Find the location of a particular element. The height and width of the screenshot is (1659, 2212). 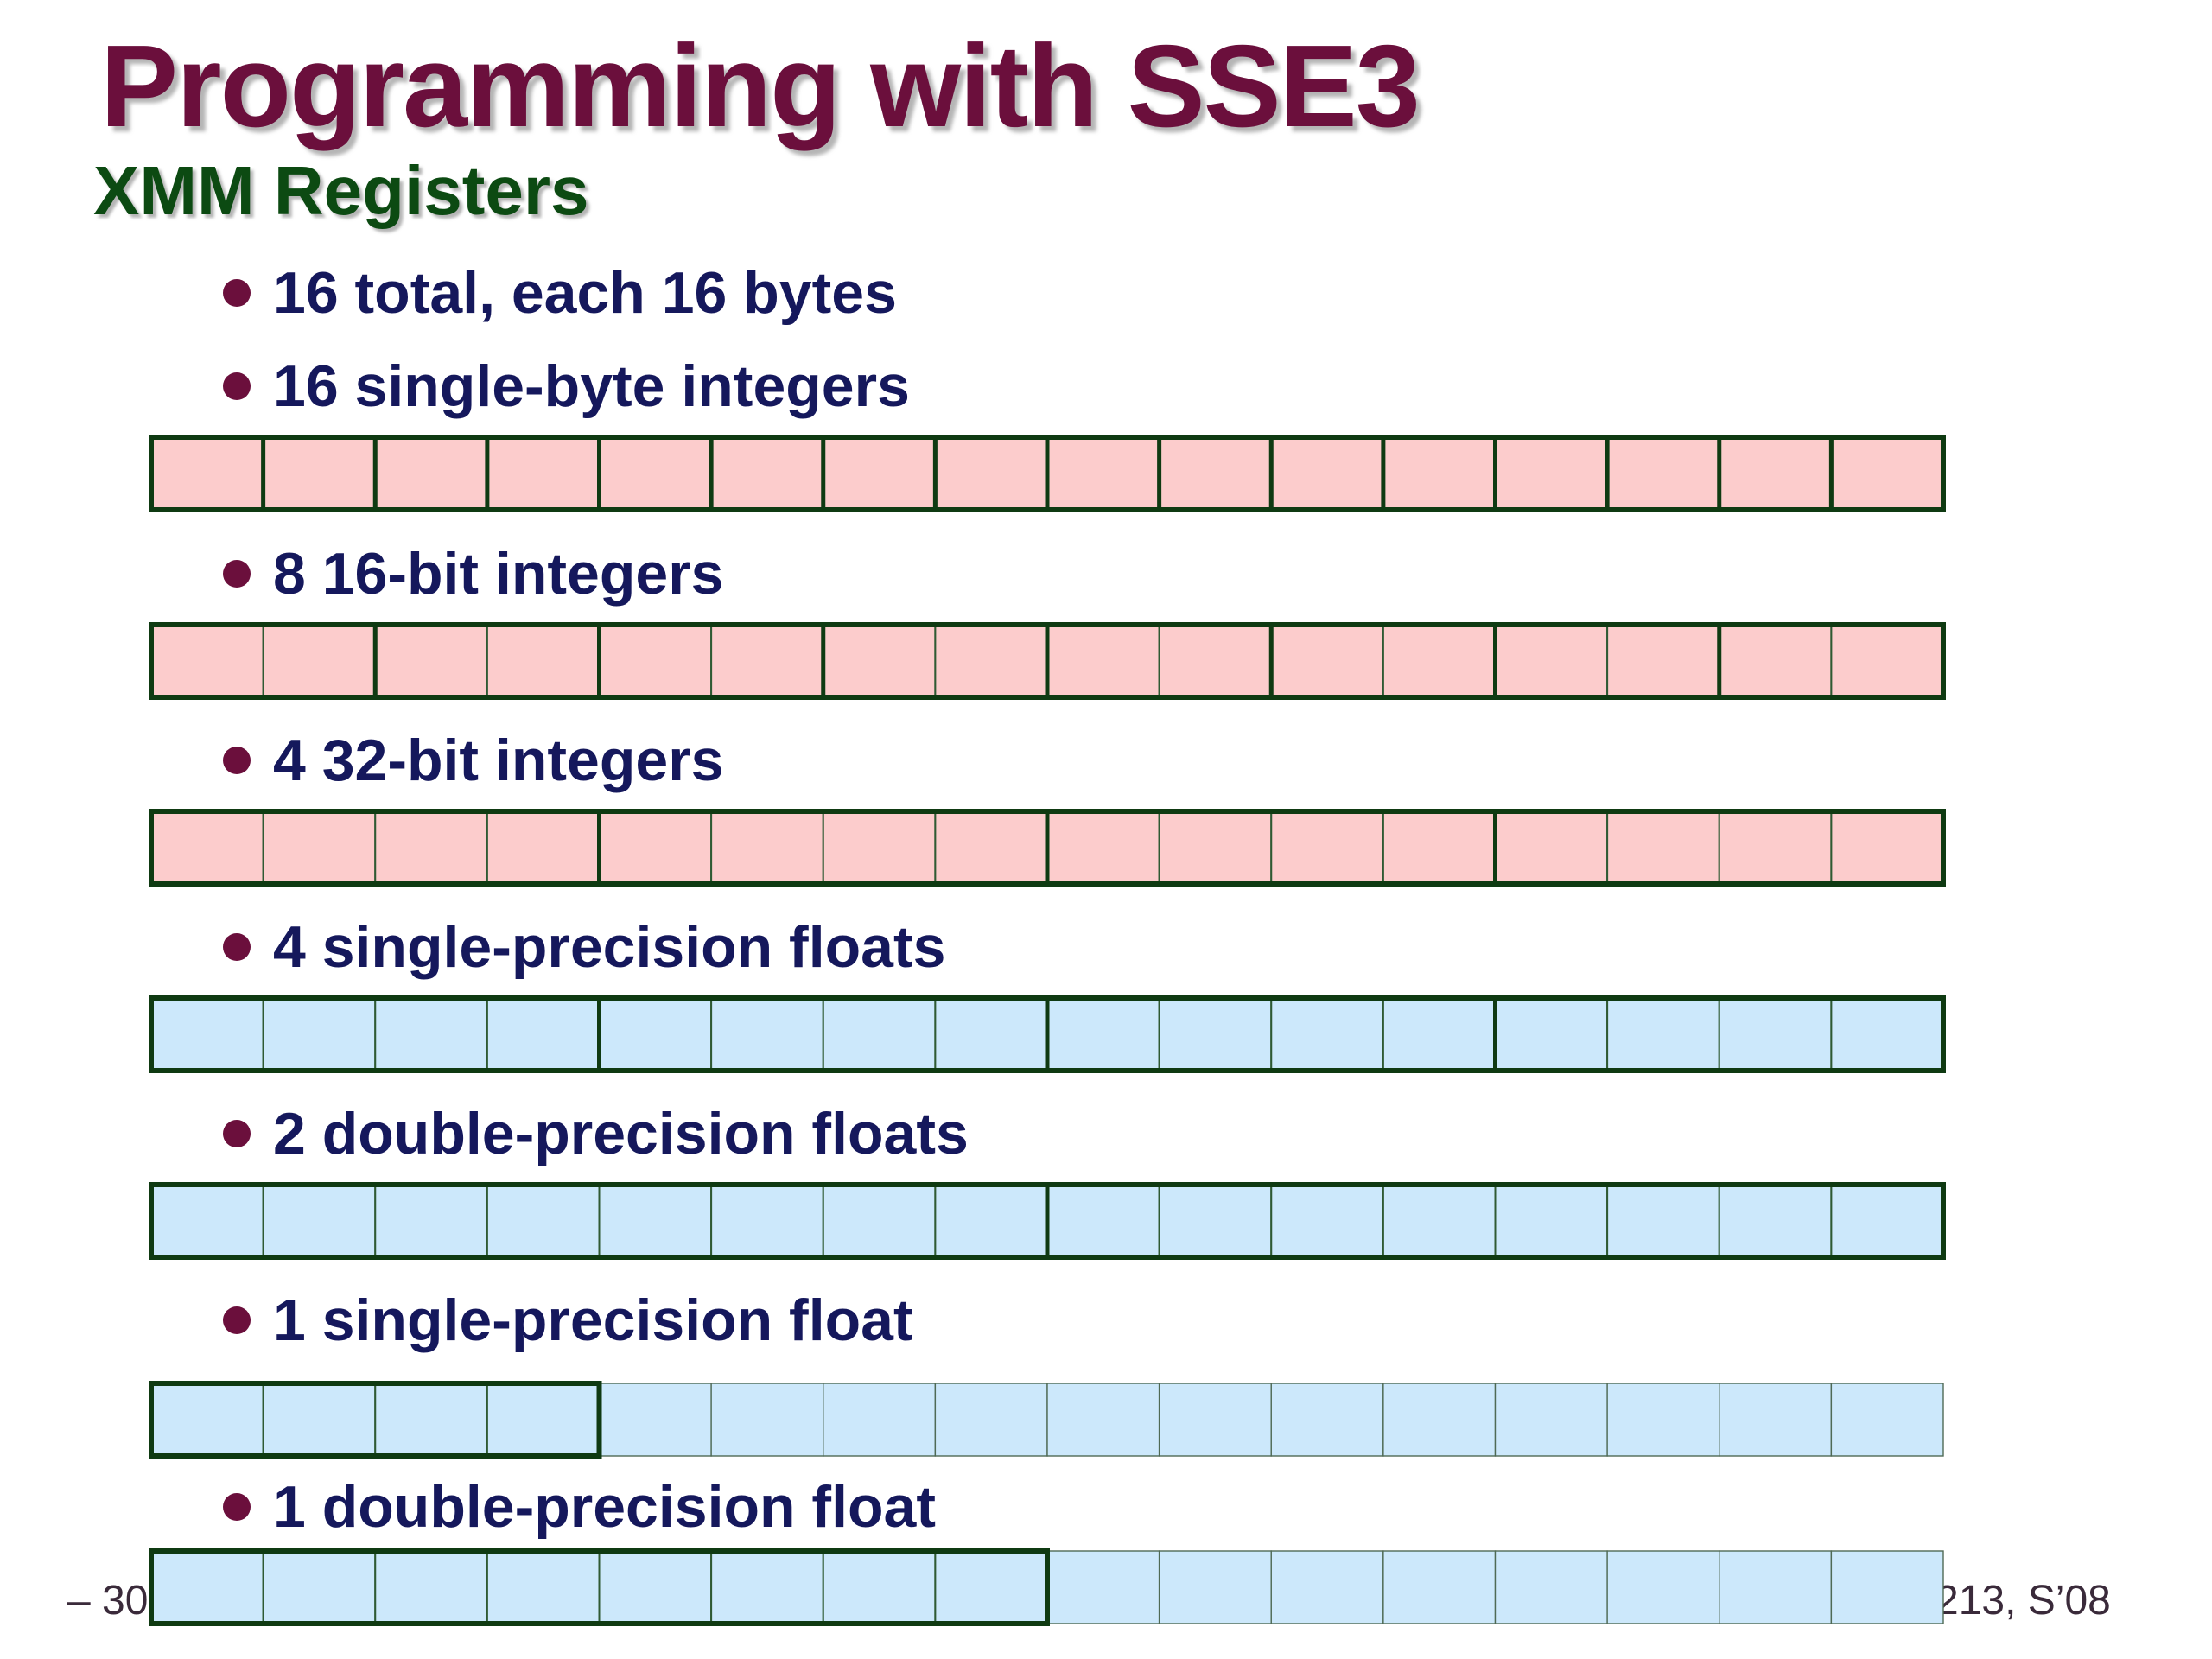

bullet-text: 2 double-precision floats is located at coordinates (621, 1133).